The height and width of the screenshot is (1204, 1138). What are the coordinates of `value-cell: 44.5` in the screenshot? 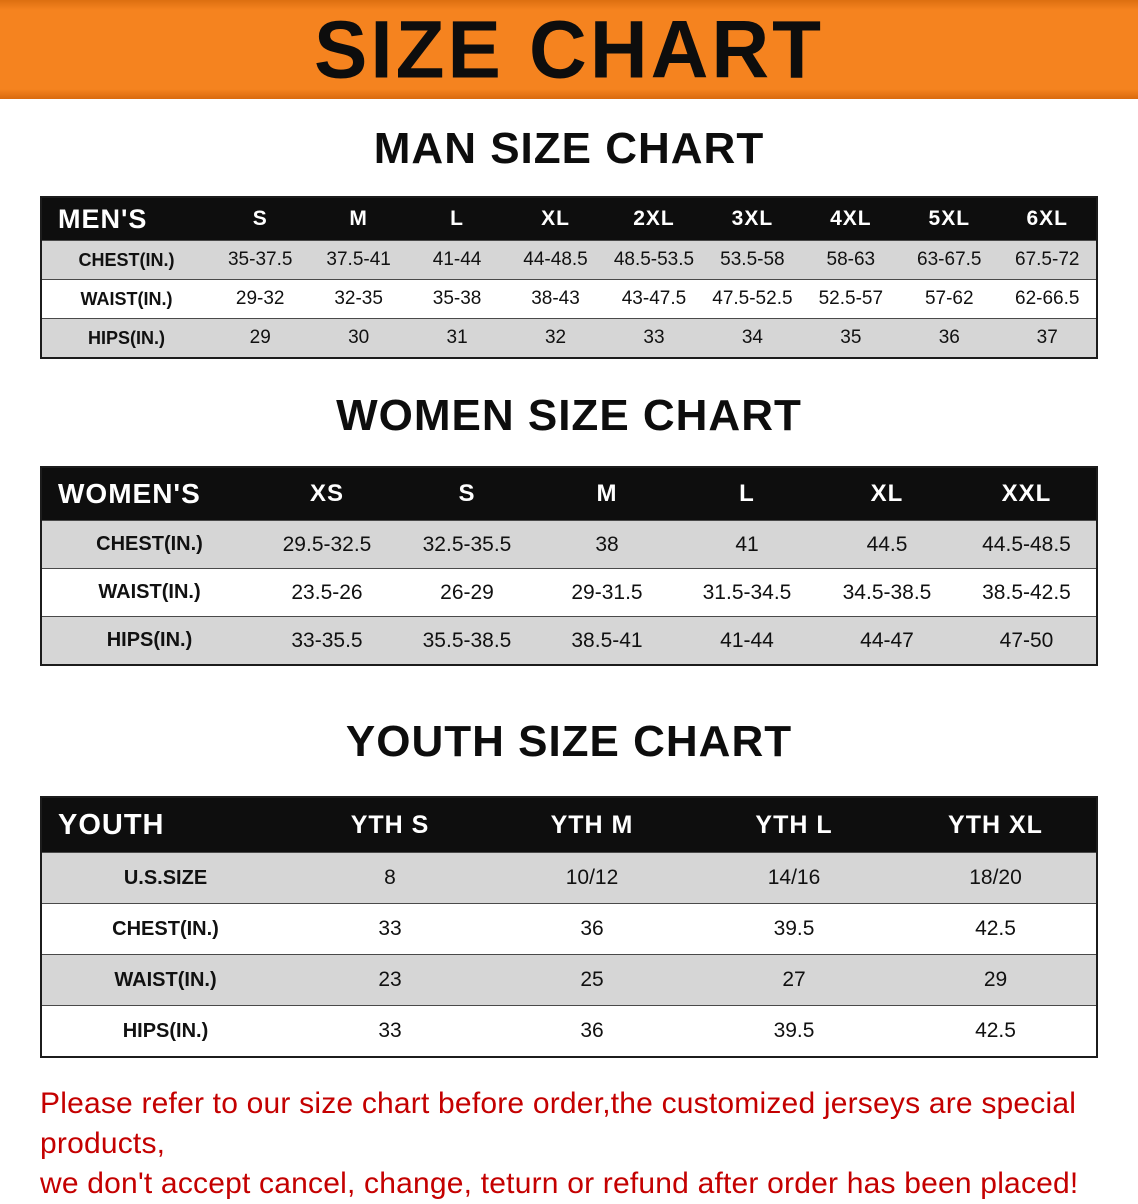 It's located at (887, 544).